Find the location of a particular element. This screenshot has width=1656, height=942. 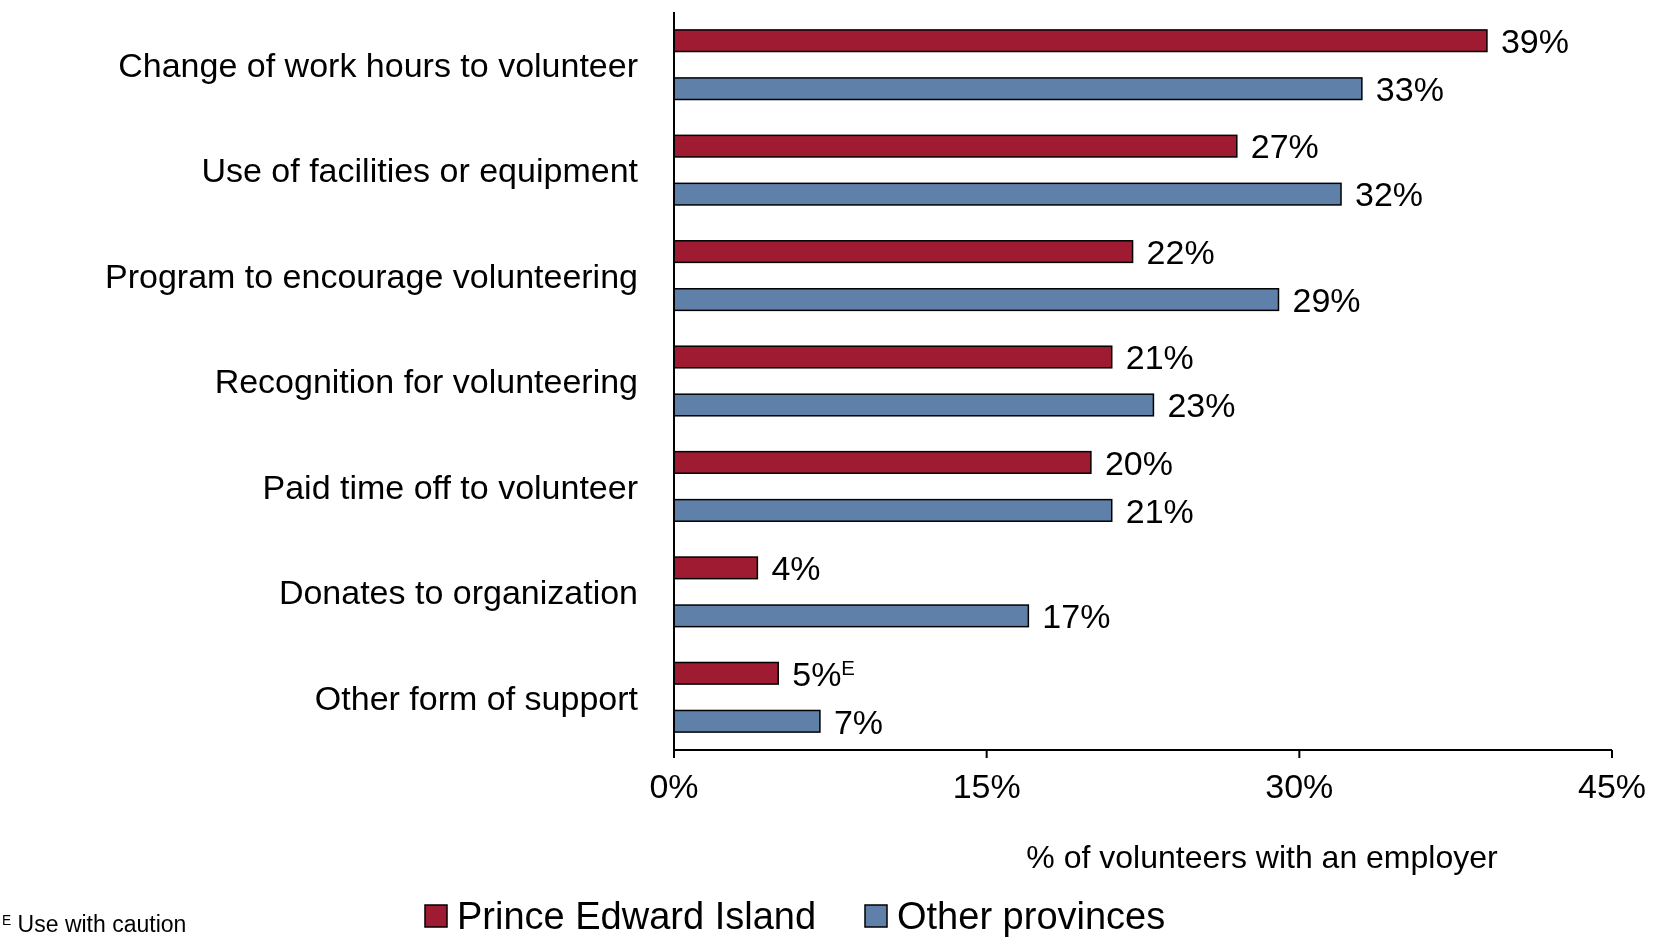

data-label: 4% is located at coordinates (796, 568).